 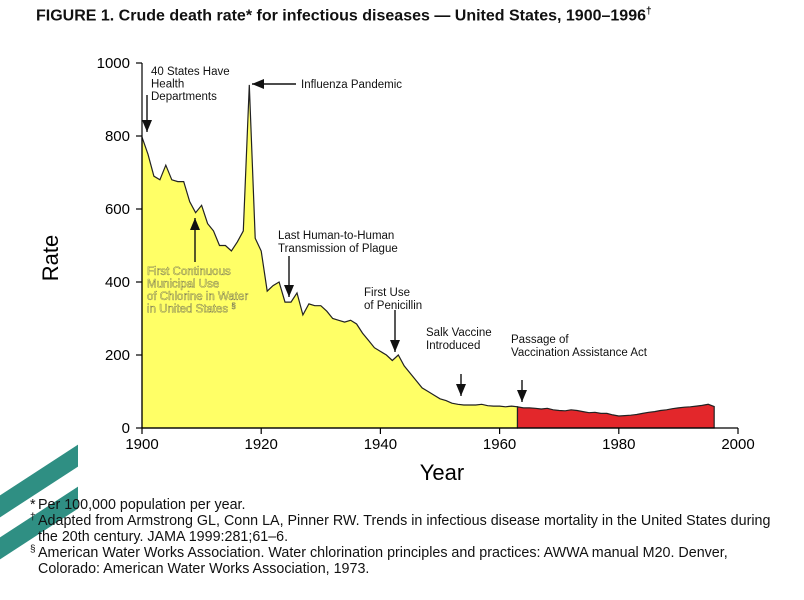 I want to click on annotation-0-line-2: Departments, so click(x=184, y=97).